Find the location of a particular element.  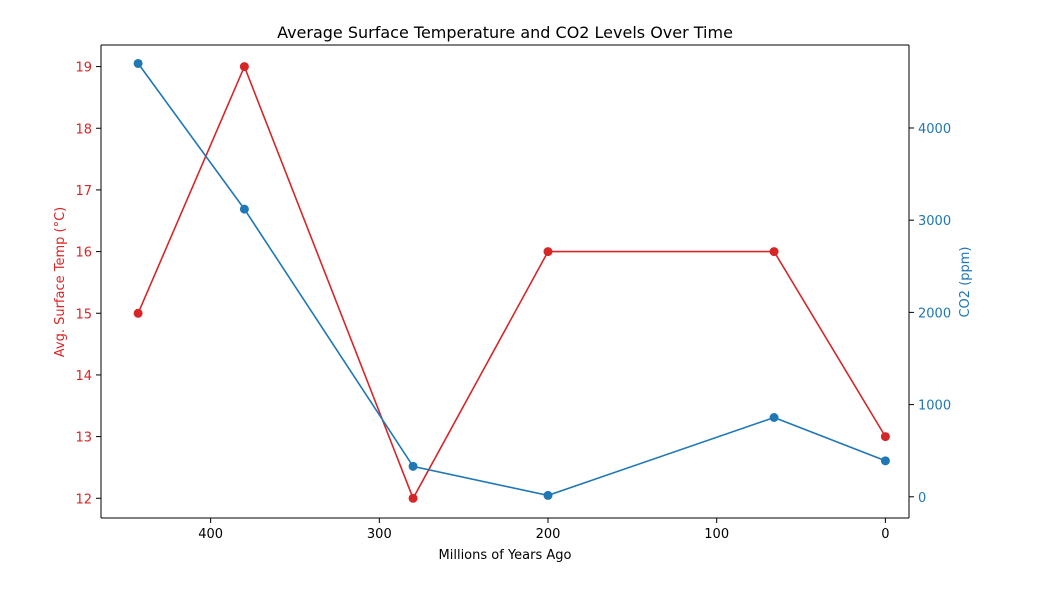

y-right-tick-label: 4000 is located at coordinates (934, 129).